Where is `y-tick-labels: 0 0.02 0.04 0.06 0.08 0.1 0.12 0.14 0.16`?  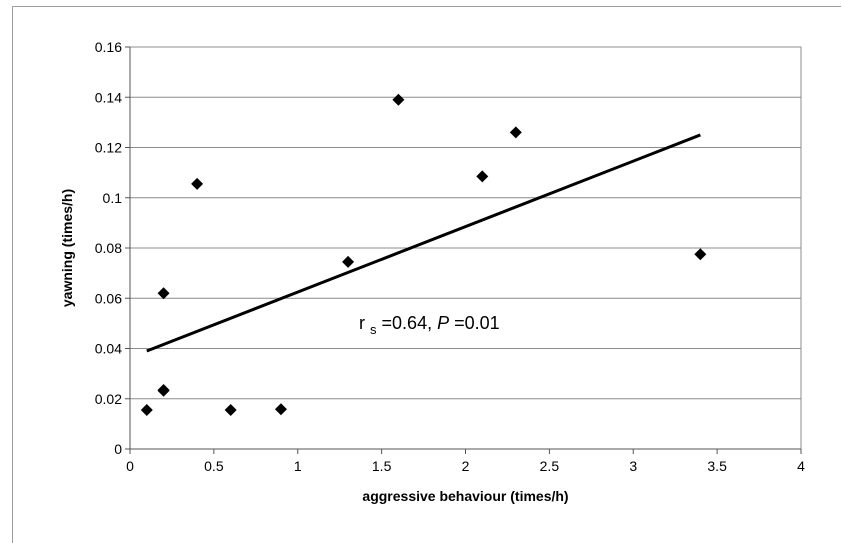
y-tick-labels: 0 0.02 0.04 0.06 0.08 0.1 0.12 0.14 0.16 is located at coordinates (112, 248).